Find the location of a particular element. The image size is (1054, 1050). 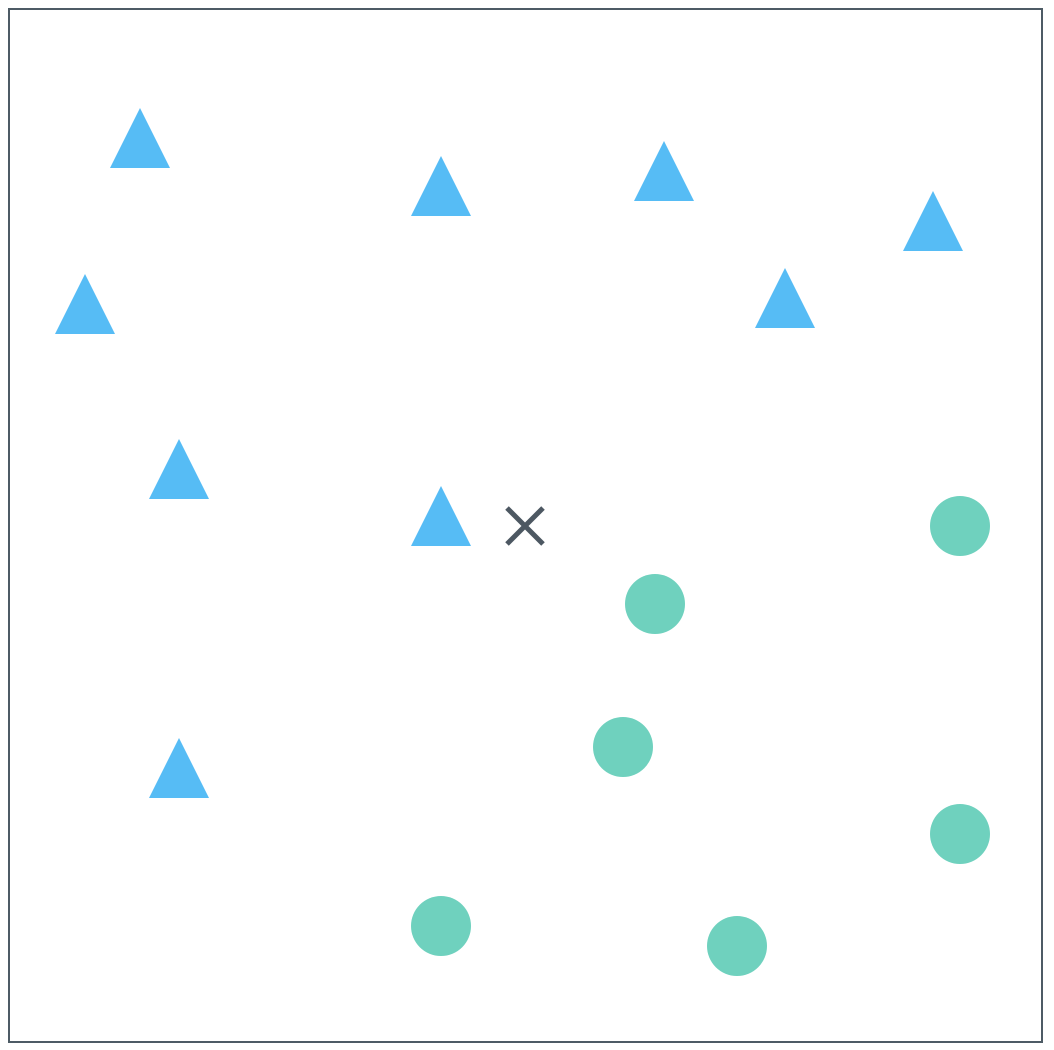

cross-icon is located at coordinates (525, 526).